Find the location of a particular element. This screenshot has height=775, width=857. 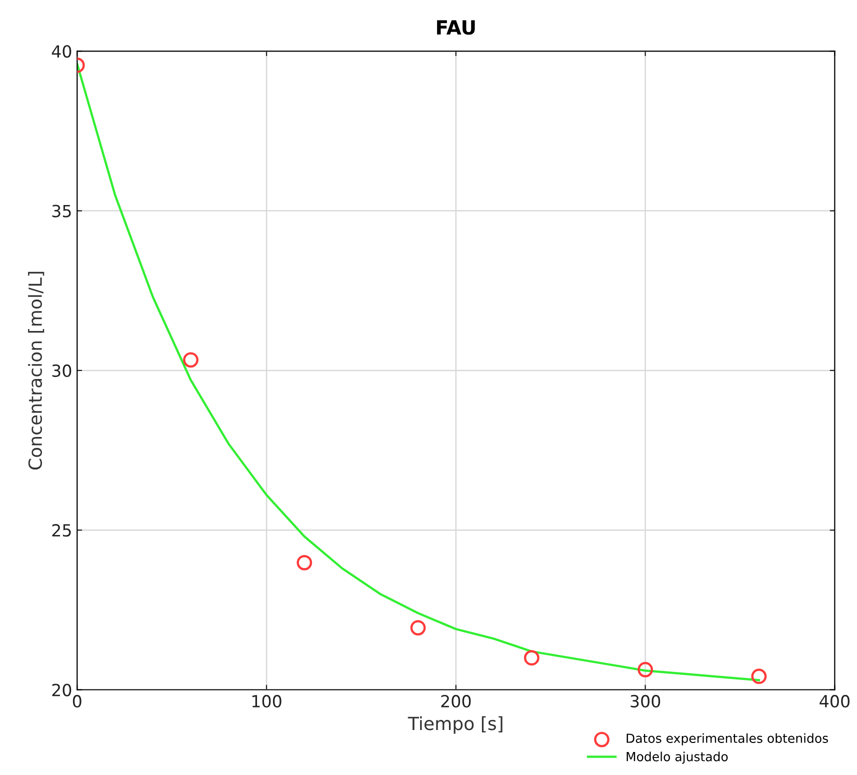

x-tick-label: 200 is located at coordinates (456, 701).